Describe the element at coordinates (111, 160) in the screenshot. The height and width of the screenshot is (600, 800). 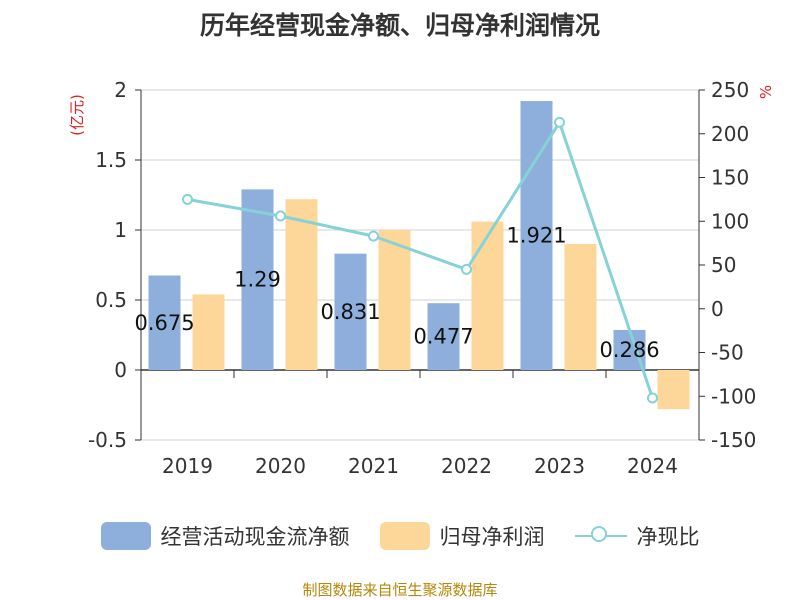
I see `y-left-tick-label: 1.5` at that location.